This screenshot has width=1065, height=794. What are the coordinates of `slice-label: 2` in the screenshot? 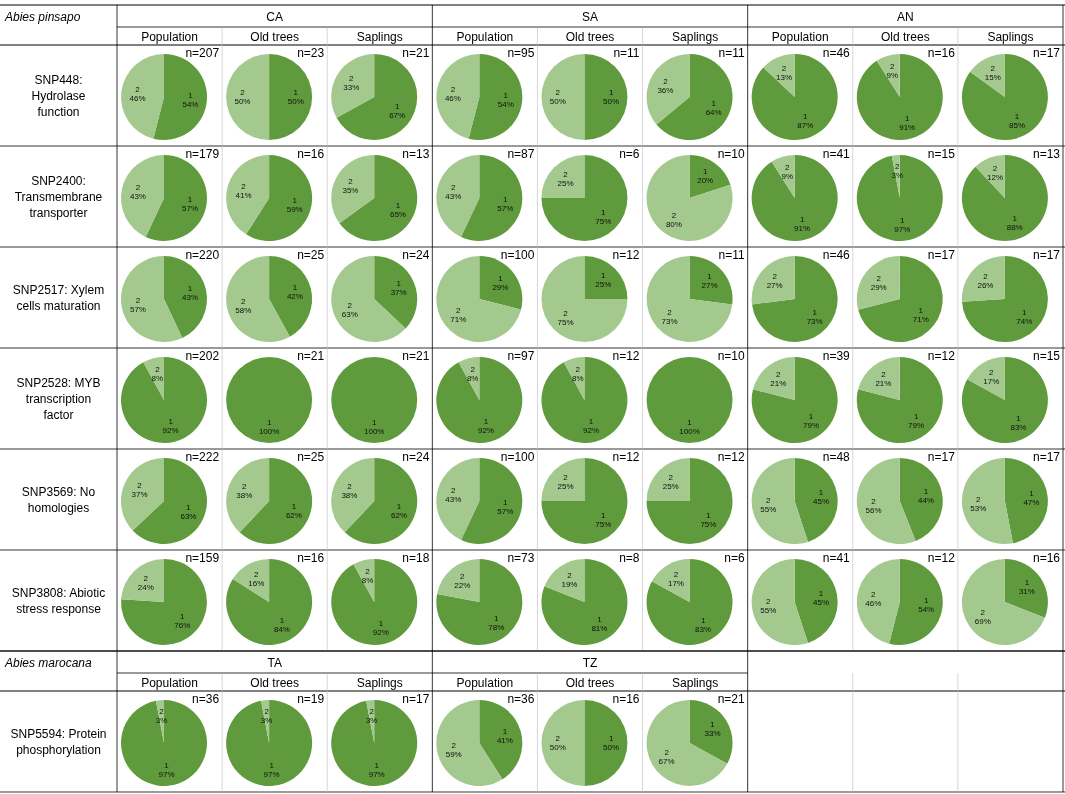 It's located at (162, 712).